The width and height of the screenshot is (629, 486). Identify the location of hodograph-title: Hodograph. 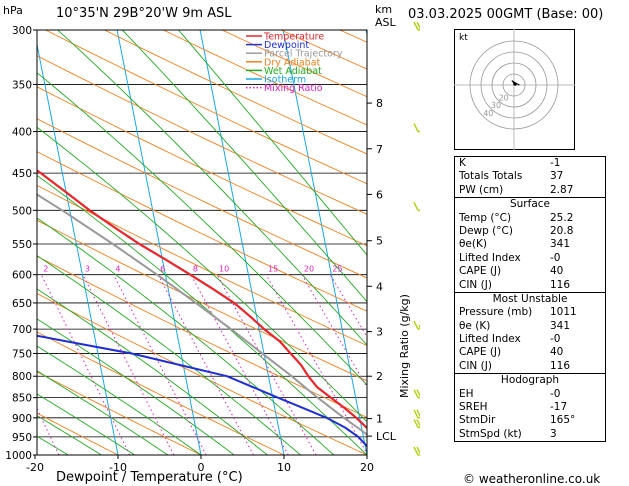
(530, 380).